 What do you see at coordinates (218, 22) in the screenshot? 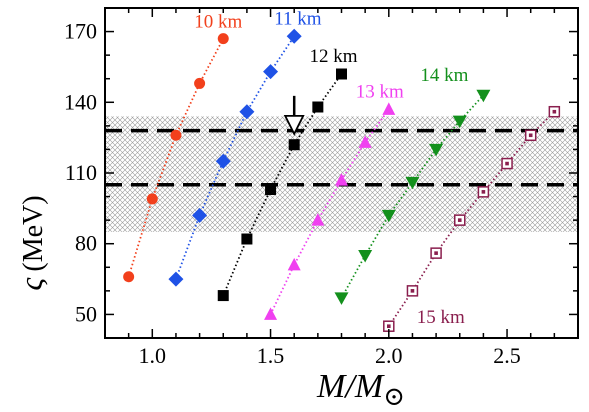
I see `series-label: 10 km` at bounding box center [218, 22].